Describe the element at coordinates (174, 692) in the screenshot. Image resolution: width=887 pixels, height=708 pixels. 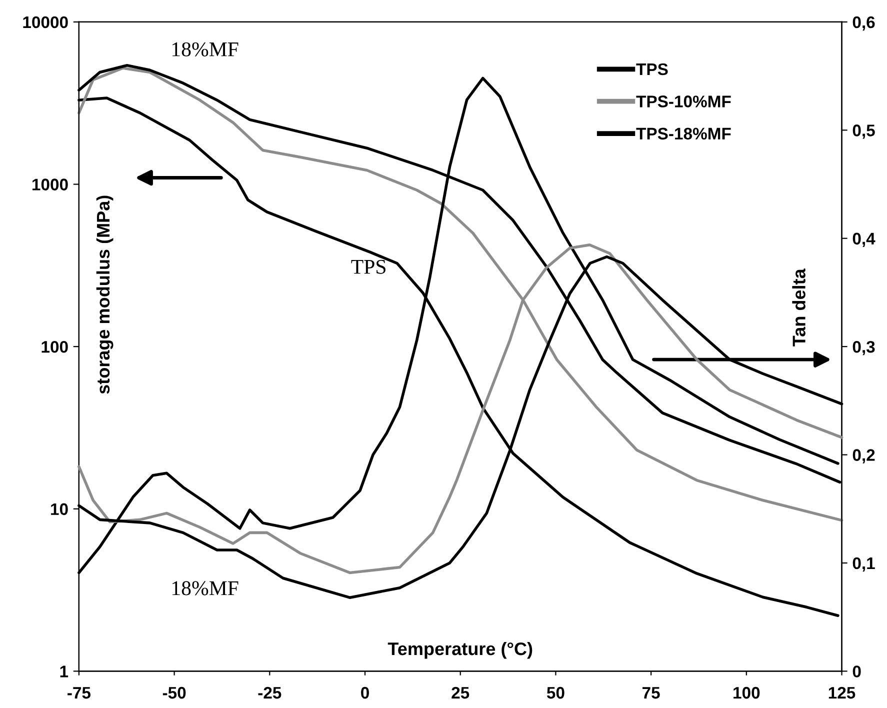
I see `x-tick-label: -50` at that location.